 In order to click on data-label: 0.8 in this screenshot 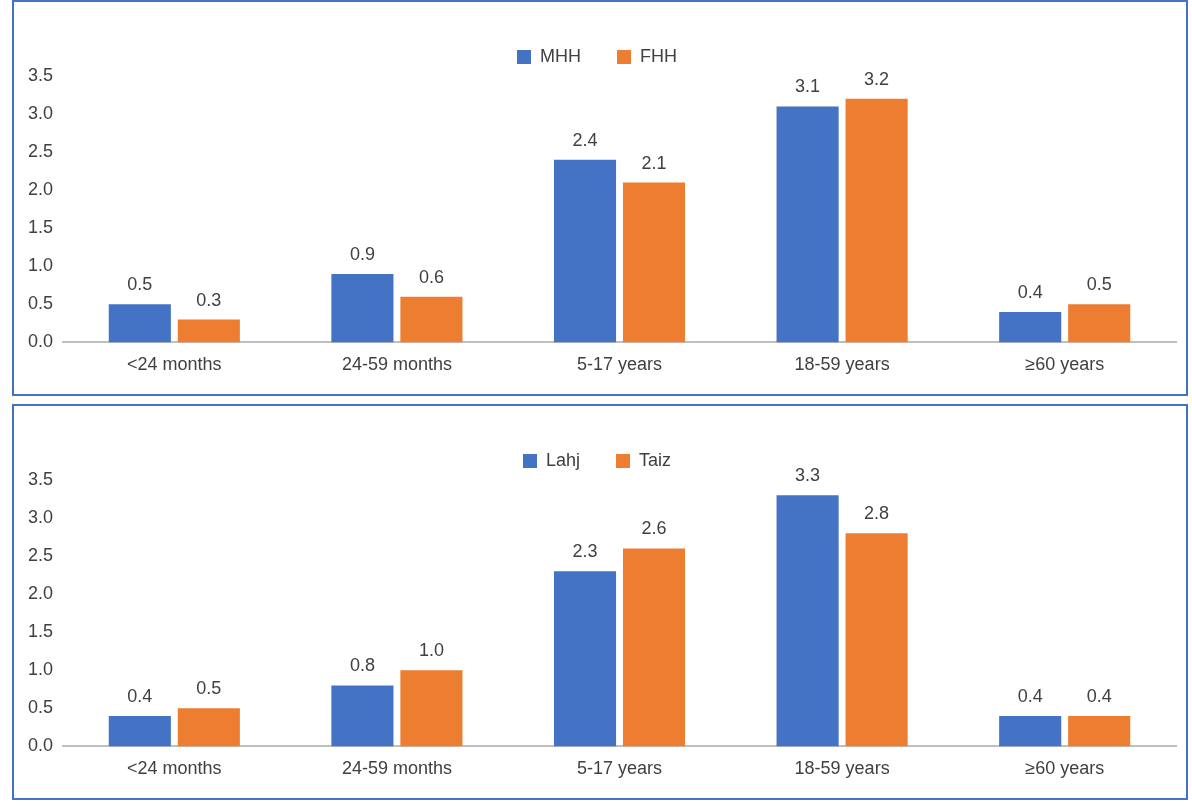, I will do `click(362, 665)`.